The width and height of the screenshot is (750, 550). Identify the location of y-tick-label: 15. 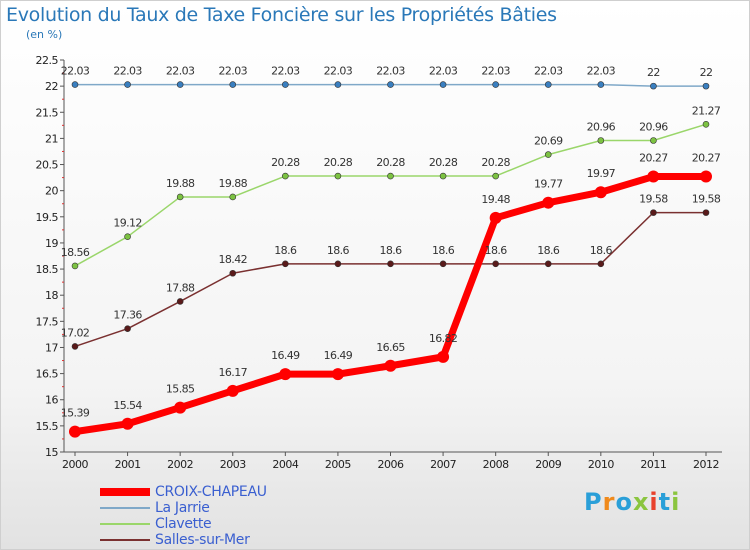
(51, 452).